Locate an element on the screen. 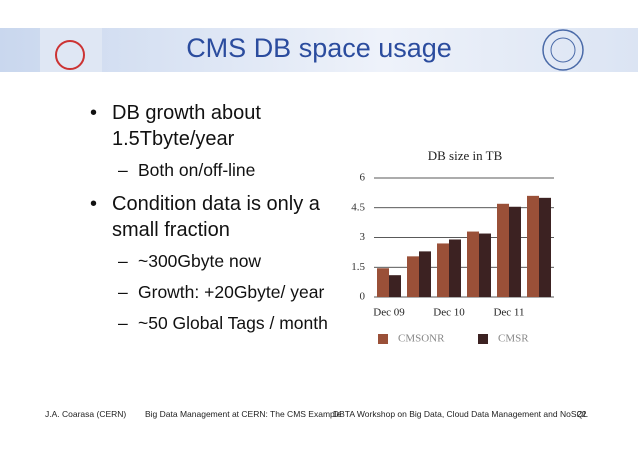  x-tick-label: Dec 10 is located at coordinates (449, 313).